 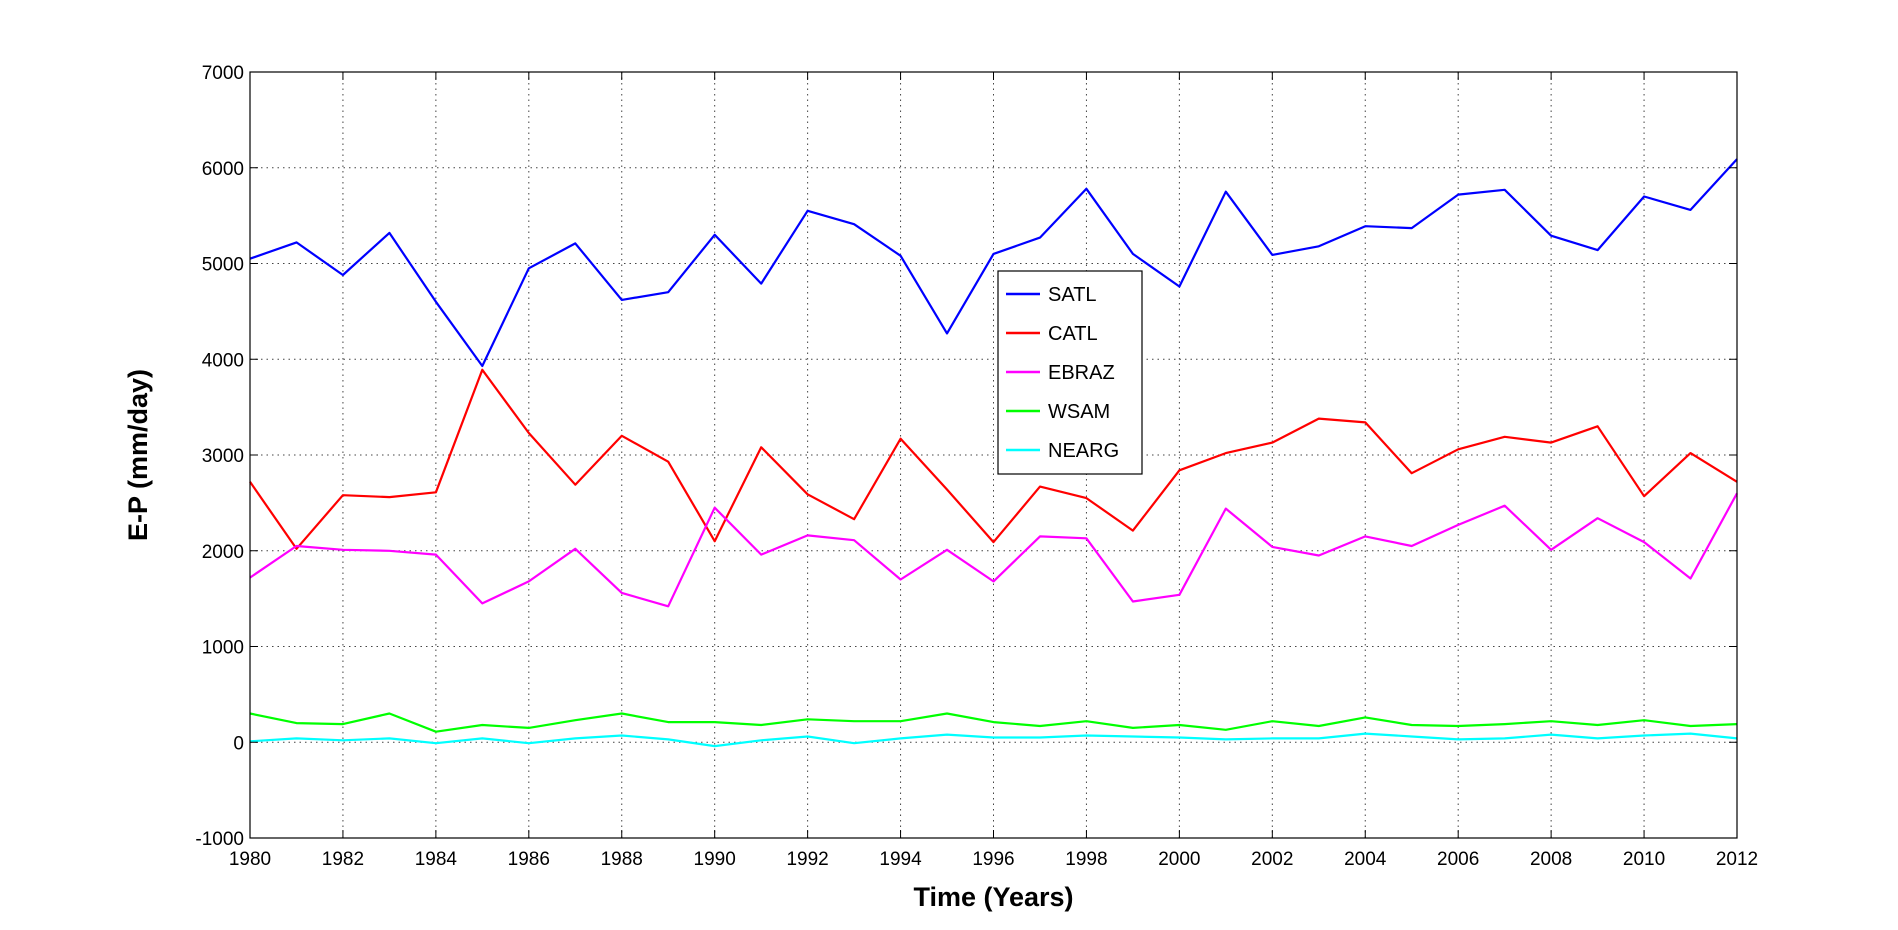 I want to click on x-tick-label: 1996, so click(x=993, y=859).